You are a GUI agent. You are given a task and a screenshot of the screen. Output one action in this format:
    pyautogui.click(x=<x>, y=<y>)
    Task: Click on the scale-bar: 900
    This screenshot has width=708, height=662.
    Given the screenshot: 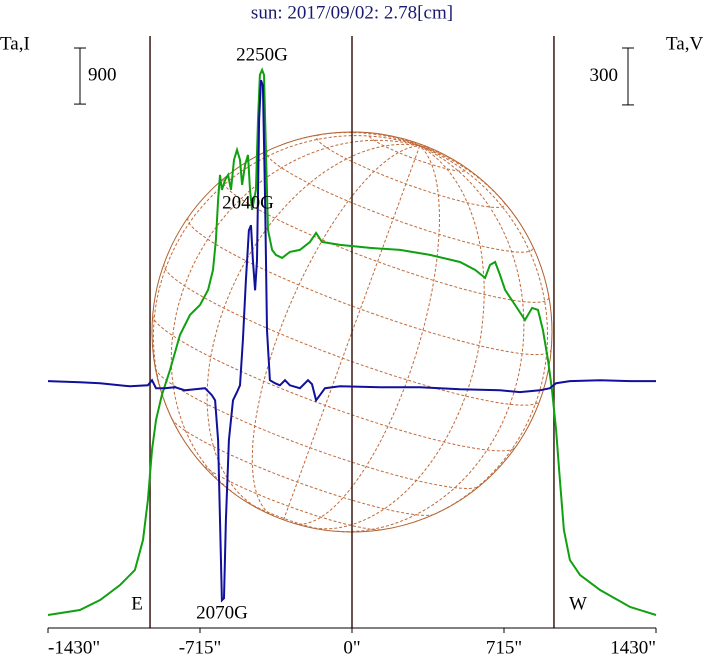 What is the action you would take?
    pyautogui.click(x=95, y=76)
    